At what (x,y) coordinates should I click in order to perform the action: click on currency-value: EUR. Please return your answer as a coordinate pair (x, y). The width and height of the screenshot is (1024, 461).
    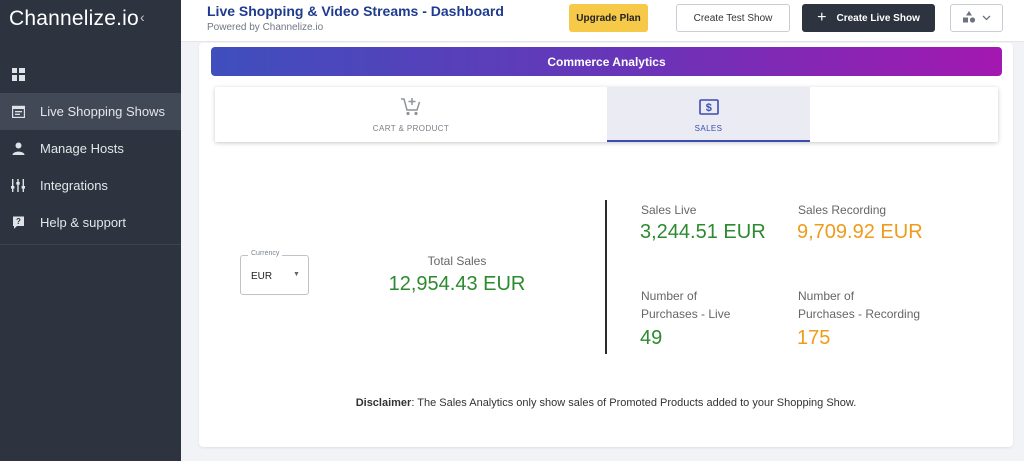
    Looking at the image, I should click on (262, 276).